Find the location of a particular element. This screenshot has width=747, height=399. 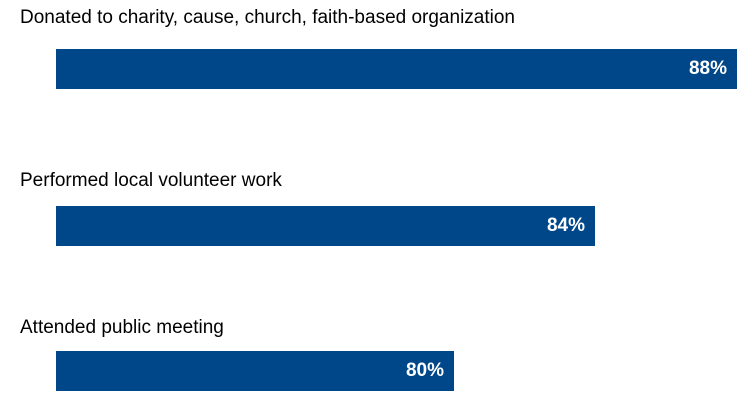

data-label: 88% is located at coordinates (707, 68).